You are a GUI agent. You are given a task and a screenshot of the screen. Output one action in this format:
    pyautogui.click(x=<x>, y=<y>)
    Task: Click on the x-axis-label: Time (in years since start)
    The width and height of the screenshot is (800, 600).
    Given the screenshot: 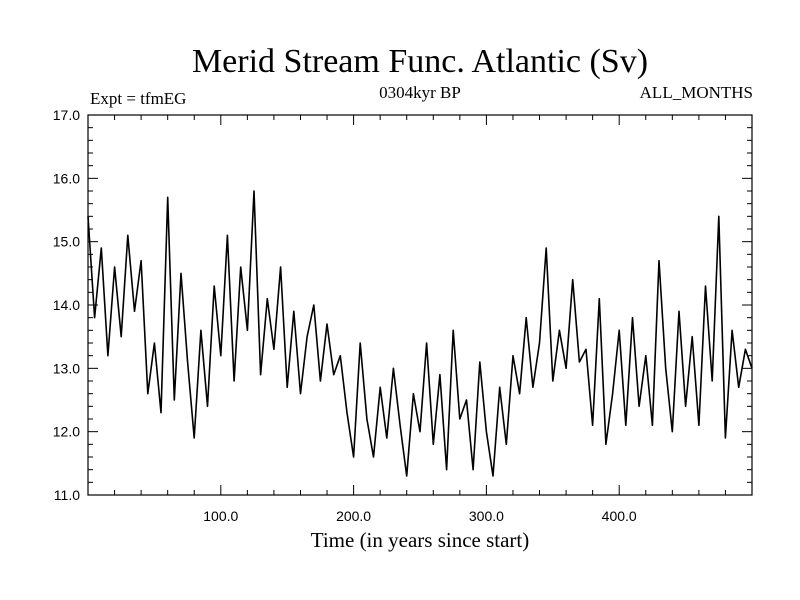 What is the action you would take?
    pyautogui.click(x=420, y=540)
    